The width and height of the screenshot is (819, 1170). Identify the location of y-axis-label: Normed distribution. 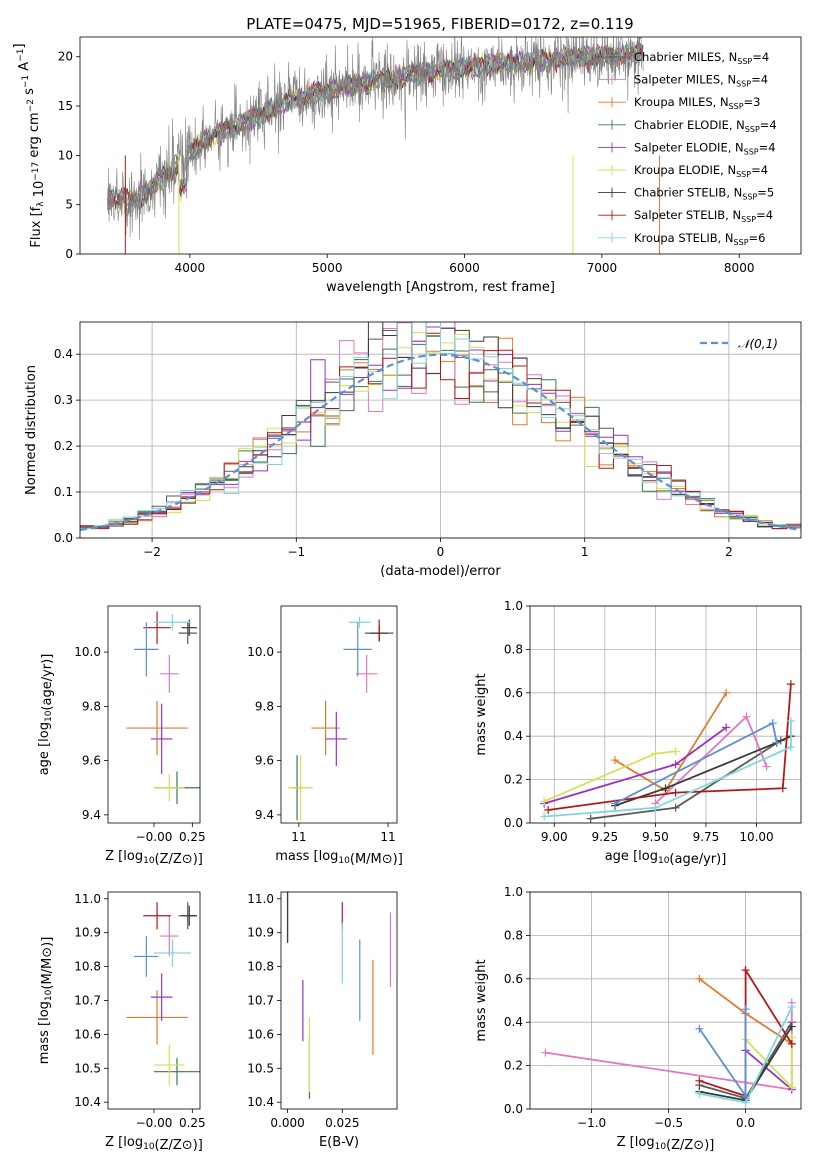
(31, 430).